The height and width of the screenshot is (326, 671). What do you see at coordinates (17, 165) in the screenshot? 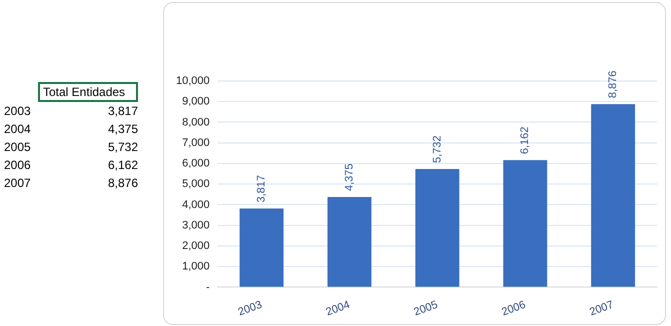
I see `category-label: 2006` at bounding box center [17, 165].